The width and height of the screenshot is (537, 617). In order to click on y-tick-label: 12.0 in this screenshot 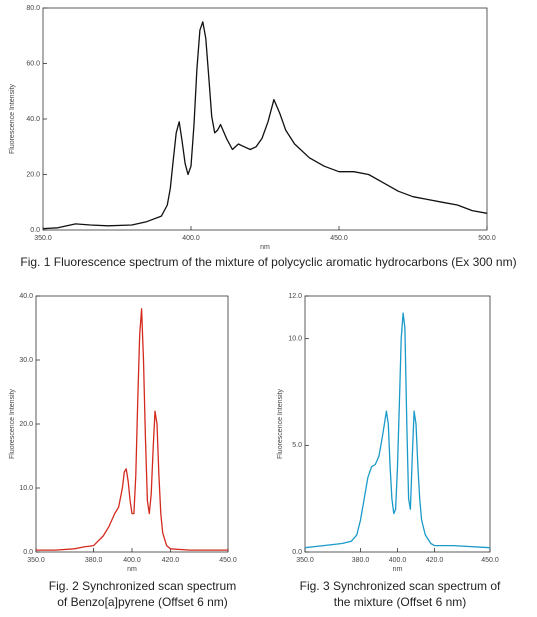, I will do `click(295, 296)`.